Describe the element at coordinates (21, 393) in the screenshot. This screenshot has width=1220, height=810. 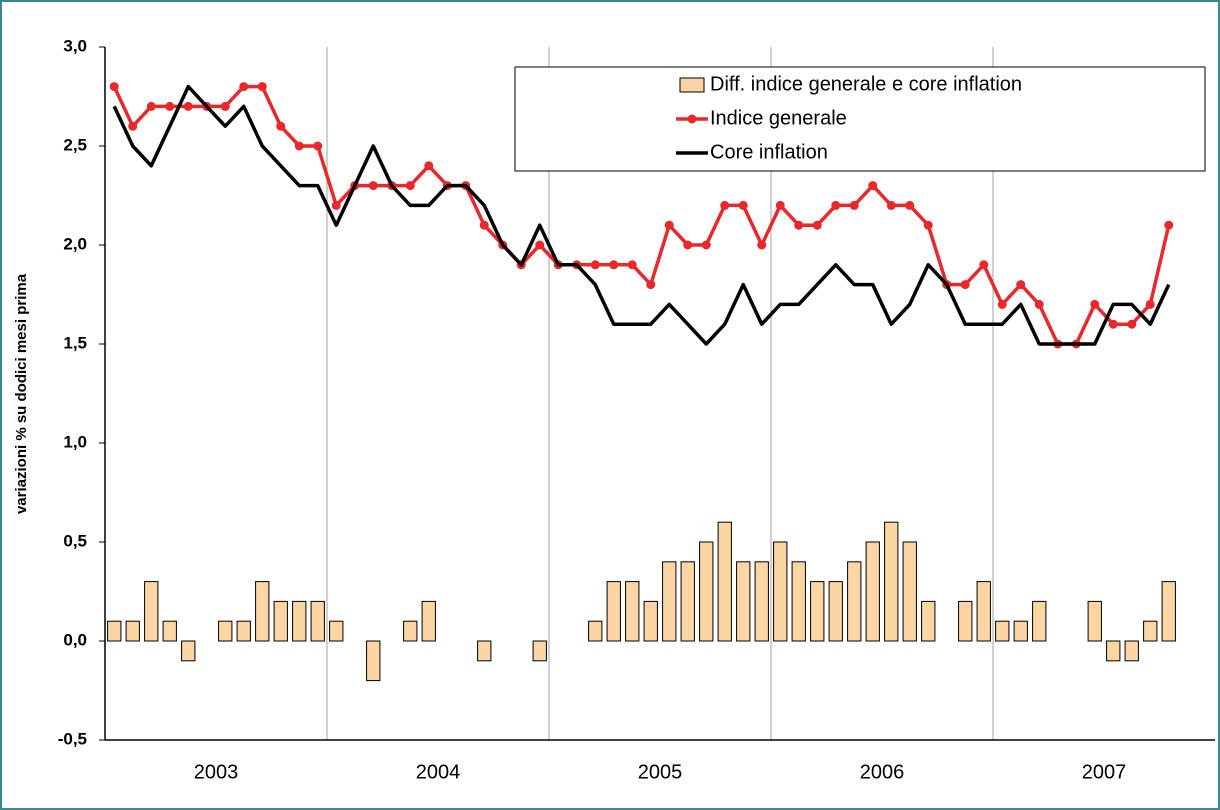
I see `y-axis-label: variazioni % su dodici mesi prima` at that location.